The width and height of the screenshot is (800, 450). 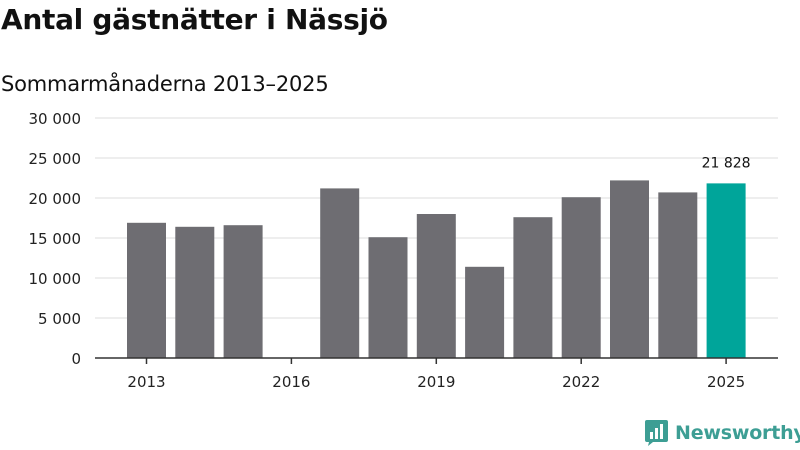 I want to click on y-tick-label: 15 000, so click(x=55, y=239).